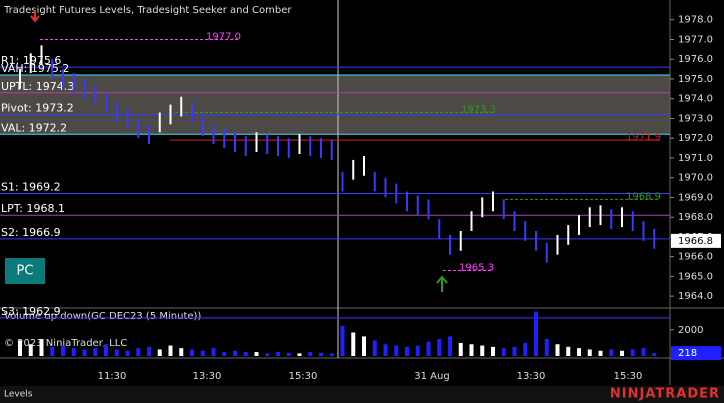 The height and width of the screenshot is (403, 724). I want to click on sell-arrow, so click(35, 16).